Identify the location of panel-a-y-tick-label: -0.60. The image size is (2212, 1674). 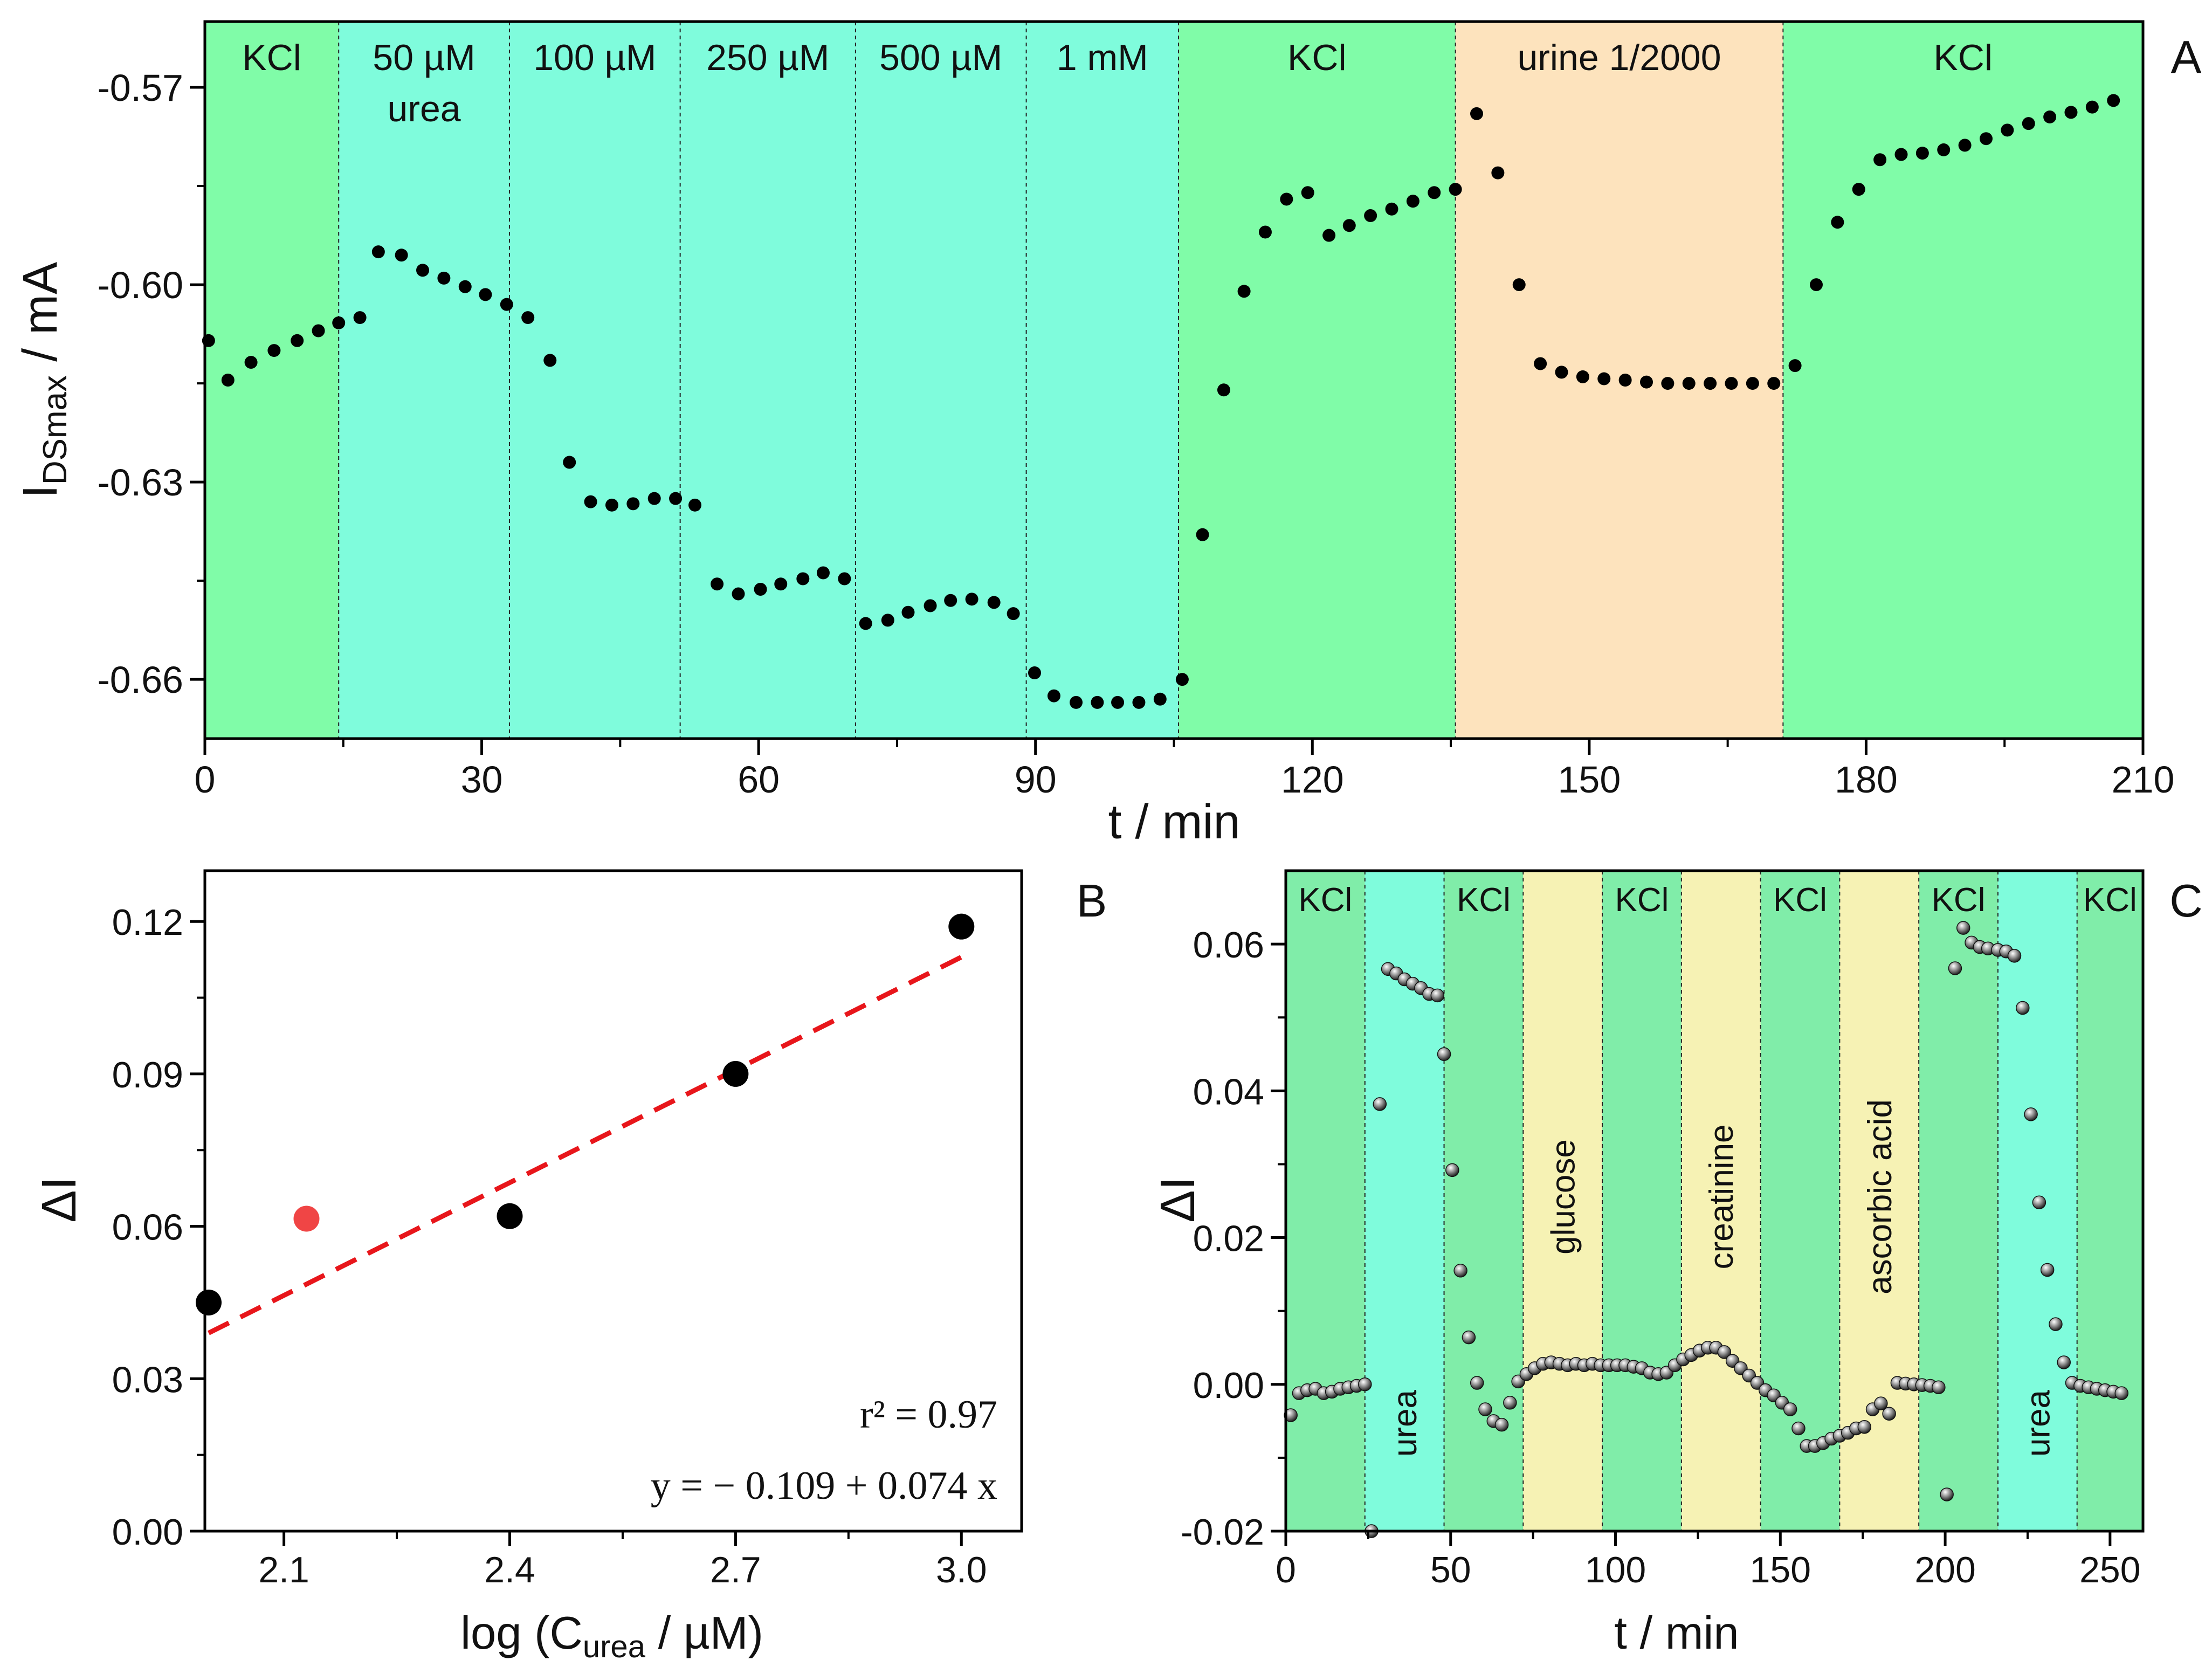
(140, 285).